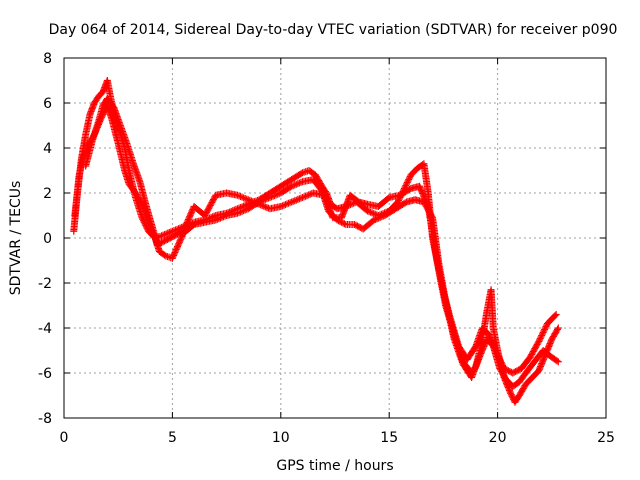 The image size is (640, 480). What do you see at coordinates (45, 374) in the screenshot?
I see `y-tick-label: -6` at bounding box center [45, 374].